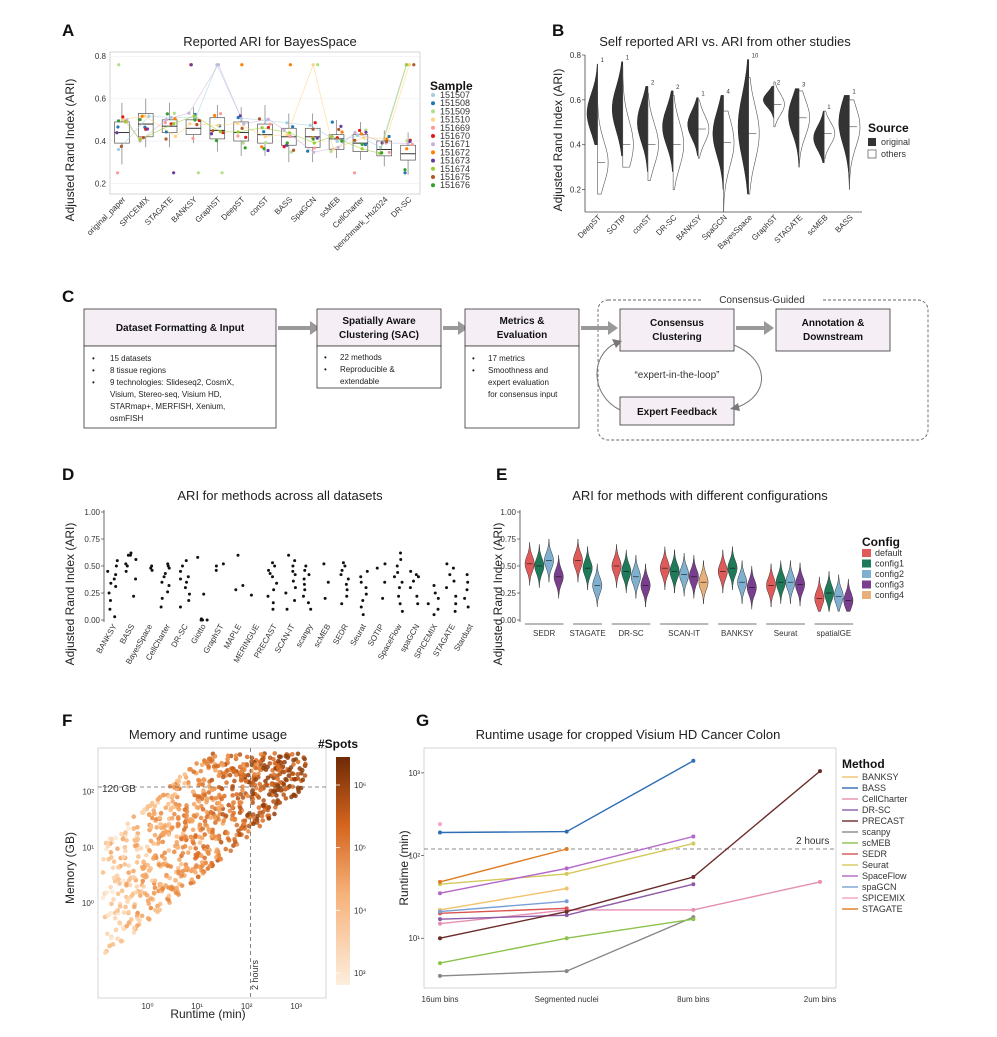  What do you see at coordinates (735, 407) in the screenshot?
I see `loop-arrowhead-down` at bounding box center [735, 407].